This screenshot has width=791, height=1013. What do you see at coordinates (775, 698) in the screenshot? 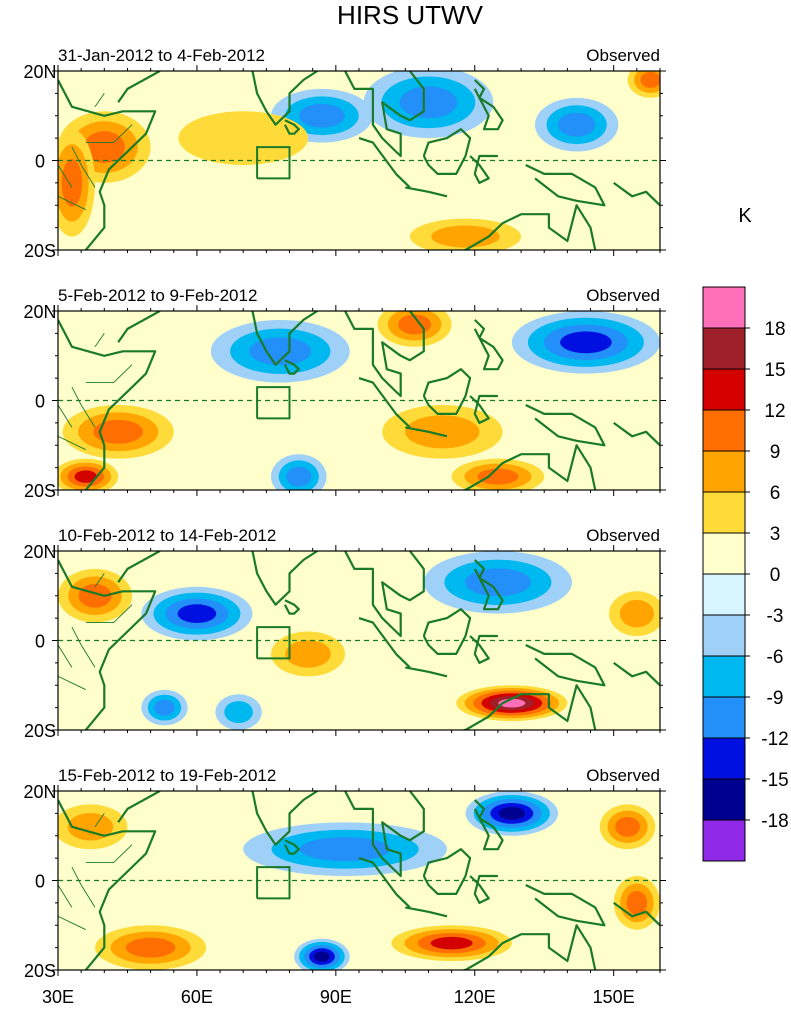
I see `colorbar-level-label: -9` at bounding box center [775, 698].